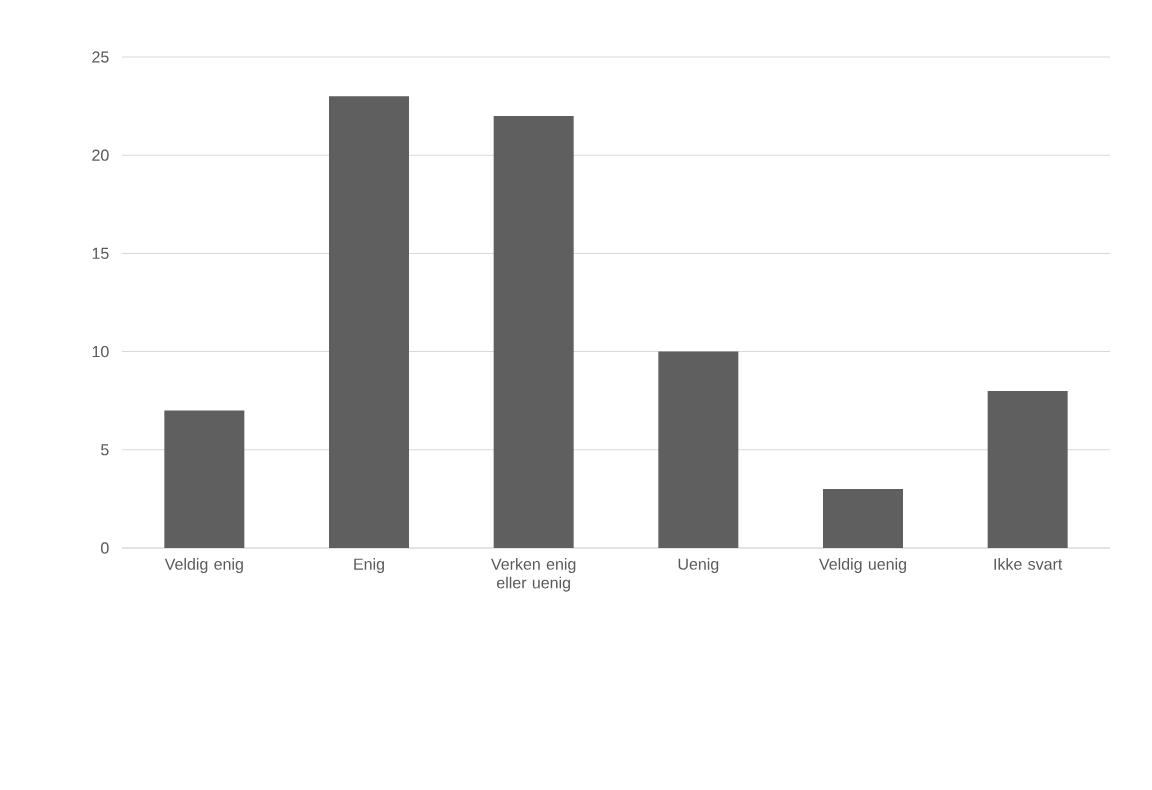 Image resolution: width=1152 pixels, height=790 pixels. I want to click on x-tick-label: Veldig enig, so click(203, 565).